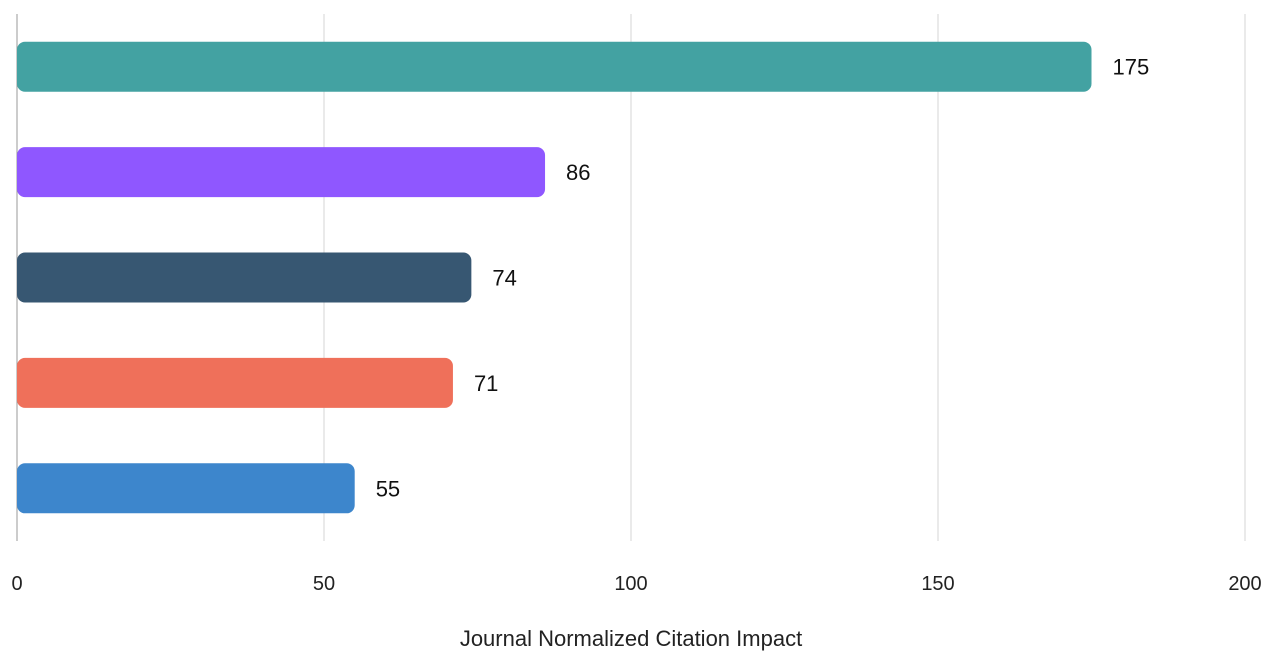 This screenshot has width=1271, height=652. I want to click on x-tick-labels: 0 50 100 150 200, so click(636, 584).